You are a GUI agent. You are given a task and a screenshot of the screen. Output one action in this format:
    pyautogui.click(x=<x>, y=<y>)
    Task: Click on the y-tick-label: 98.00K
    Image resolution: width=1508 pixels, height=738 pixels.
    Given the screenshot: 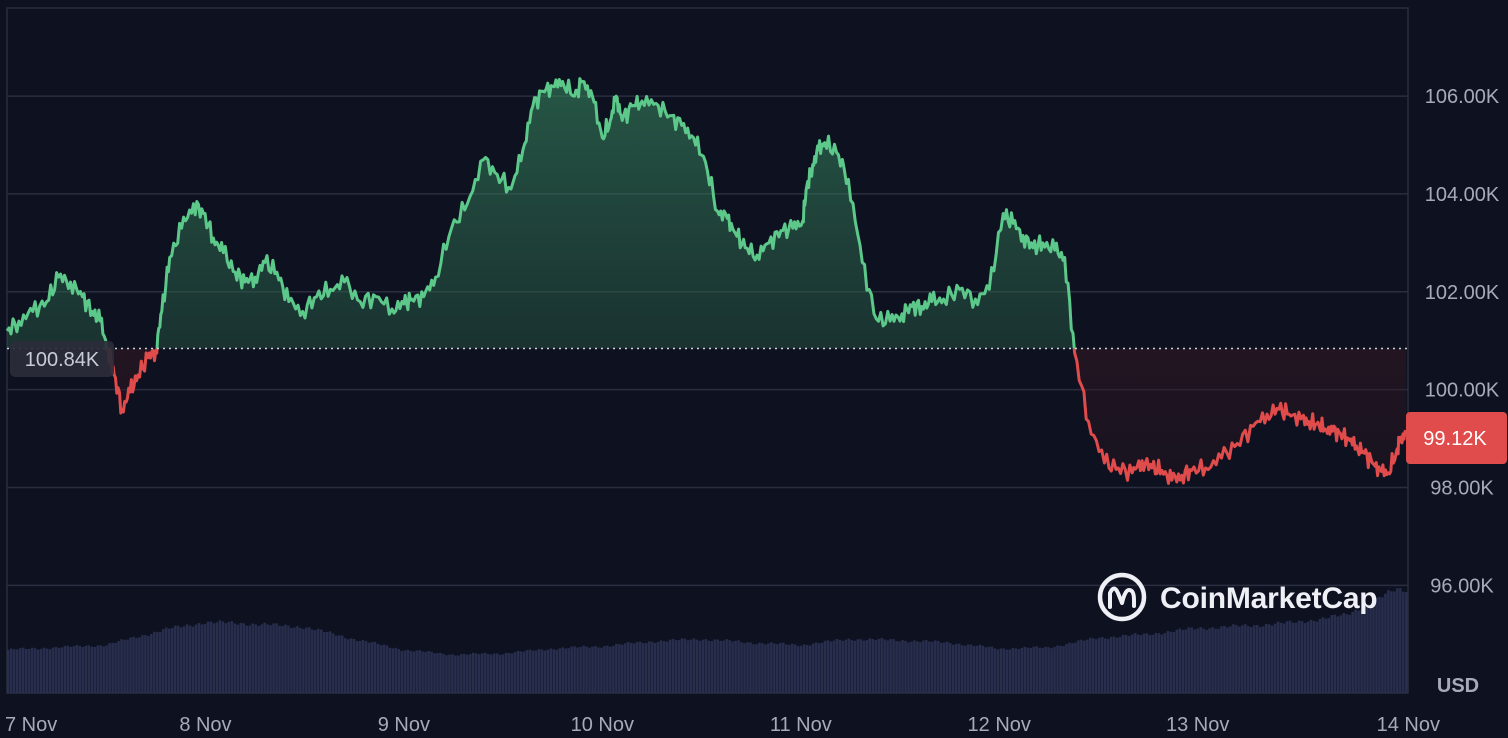 What is the action you would take?
    pyautogui.click(x=1462, y=489)
    